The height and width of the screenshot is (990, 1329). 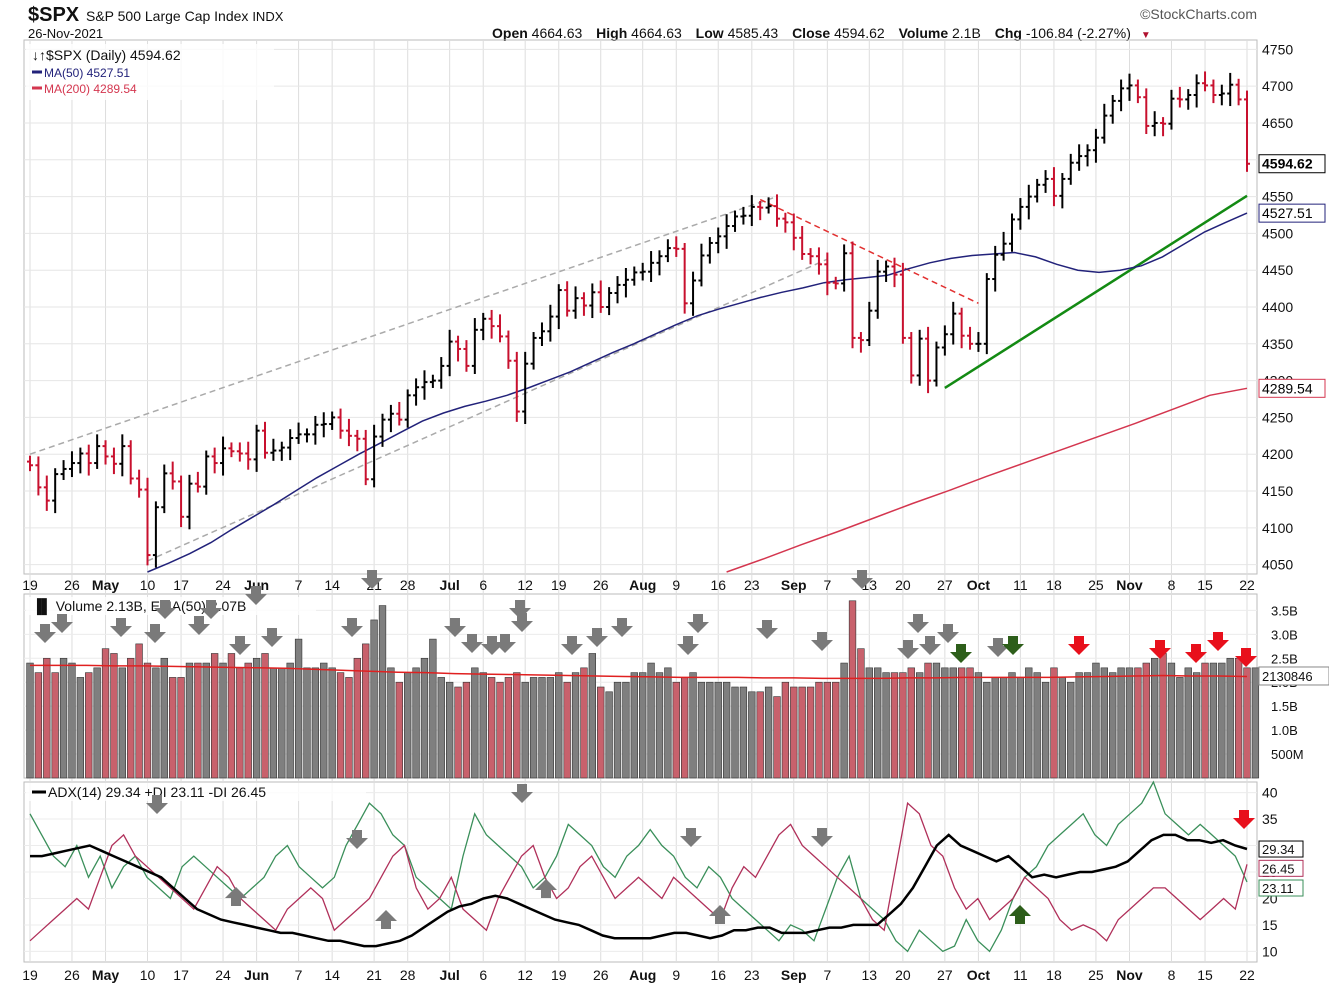 What do you see at coordinates (299, 585) in the screenshot?
I see `x-tick-label: 7` at bounding box center [299, 585].